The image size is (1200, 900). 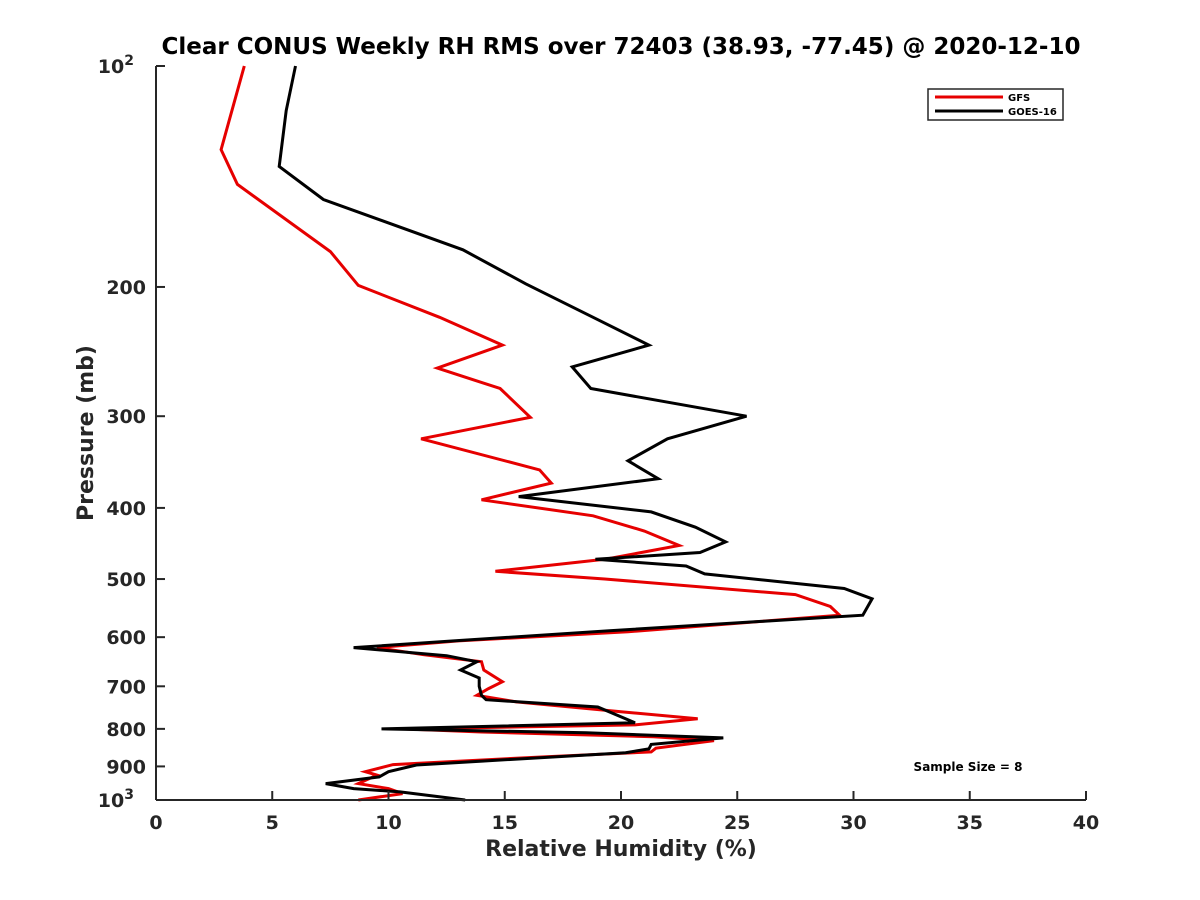 I want to click on x-tick-label: 25, so click(x=737, y=823).